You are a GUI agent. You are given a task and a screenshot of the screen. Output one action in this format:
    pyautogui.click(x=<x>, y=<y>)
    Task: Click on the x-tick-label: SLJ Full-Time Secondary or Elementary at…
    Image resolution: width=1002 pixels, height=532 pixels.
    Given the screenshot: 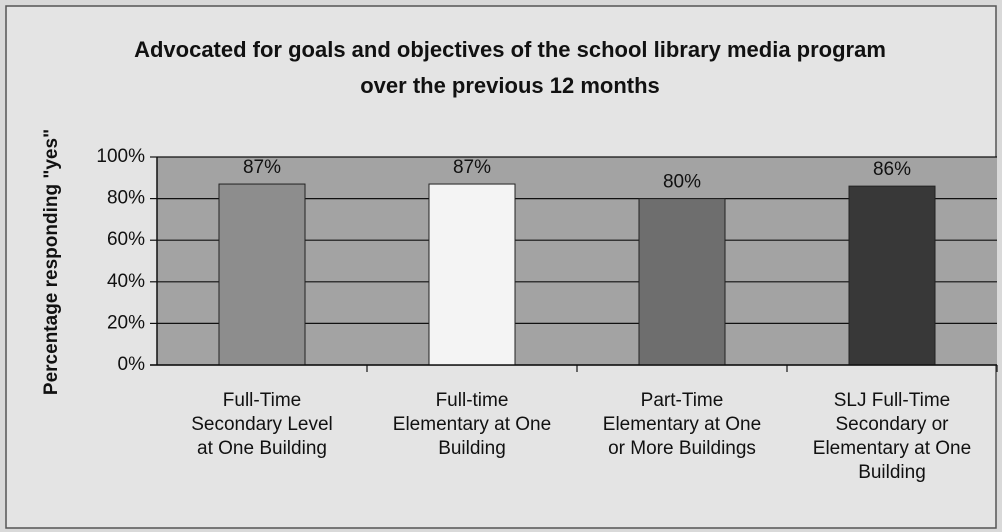 What is the action you would take?
    pyautogui.click(x=892, y=436)
    